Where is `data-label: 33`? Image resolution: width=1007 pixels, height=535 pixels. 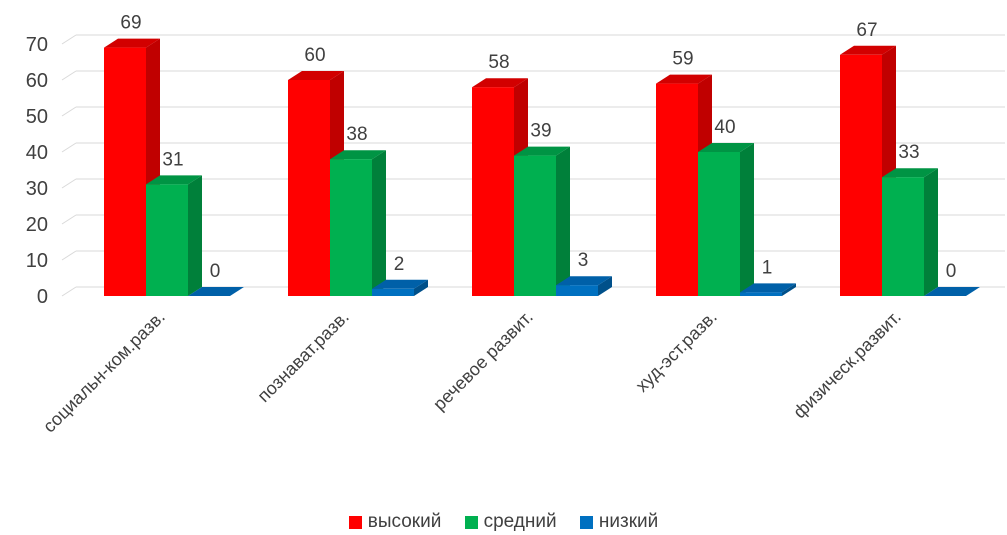
data-label: 33 is located at coordinates (908, 152).